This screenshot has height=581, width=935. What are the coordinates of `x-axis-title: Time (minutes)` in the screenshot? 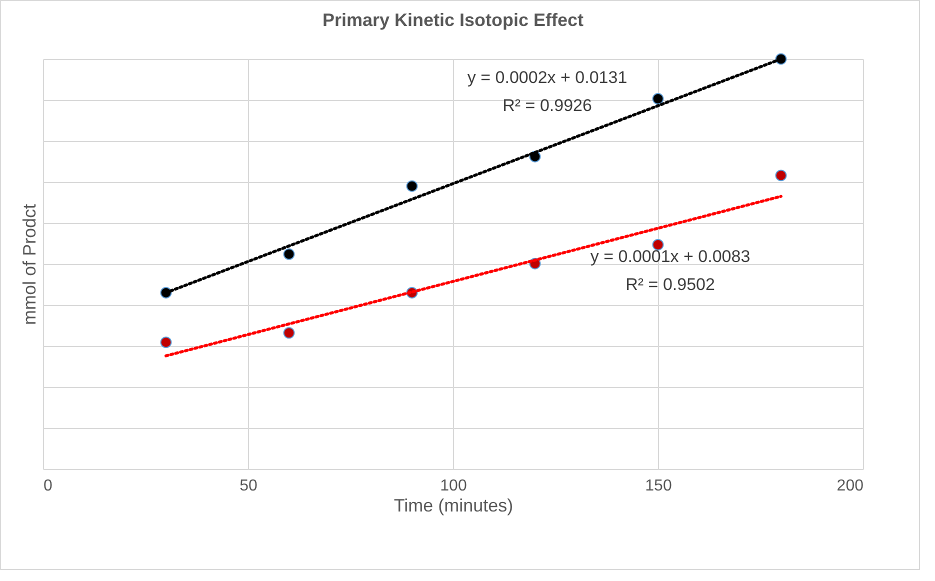 It's located at (454, 506).